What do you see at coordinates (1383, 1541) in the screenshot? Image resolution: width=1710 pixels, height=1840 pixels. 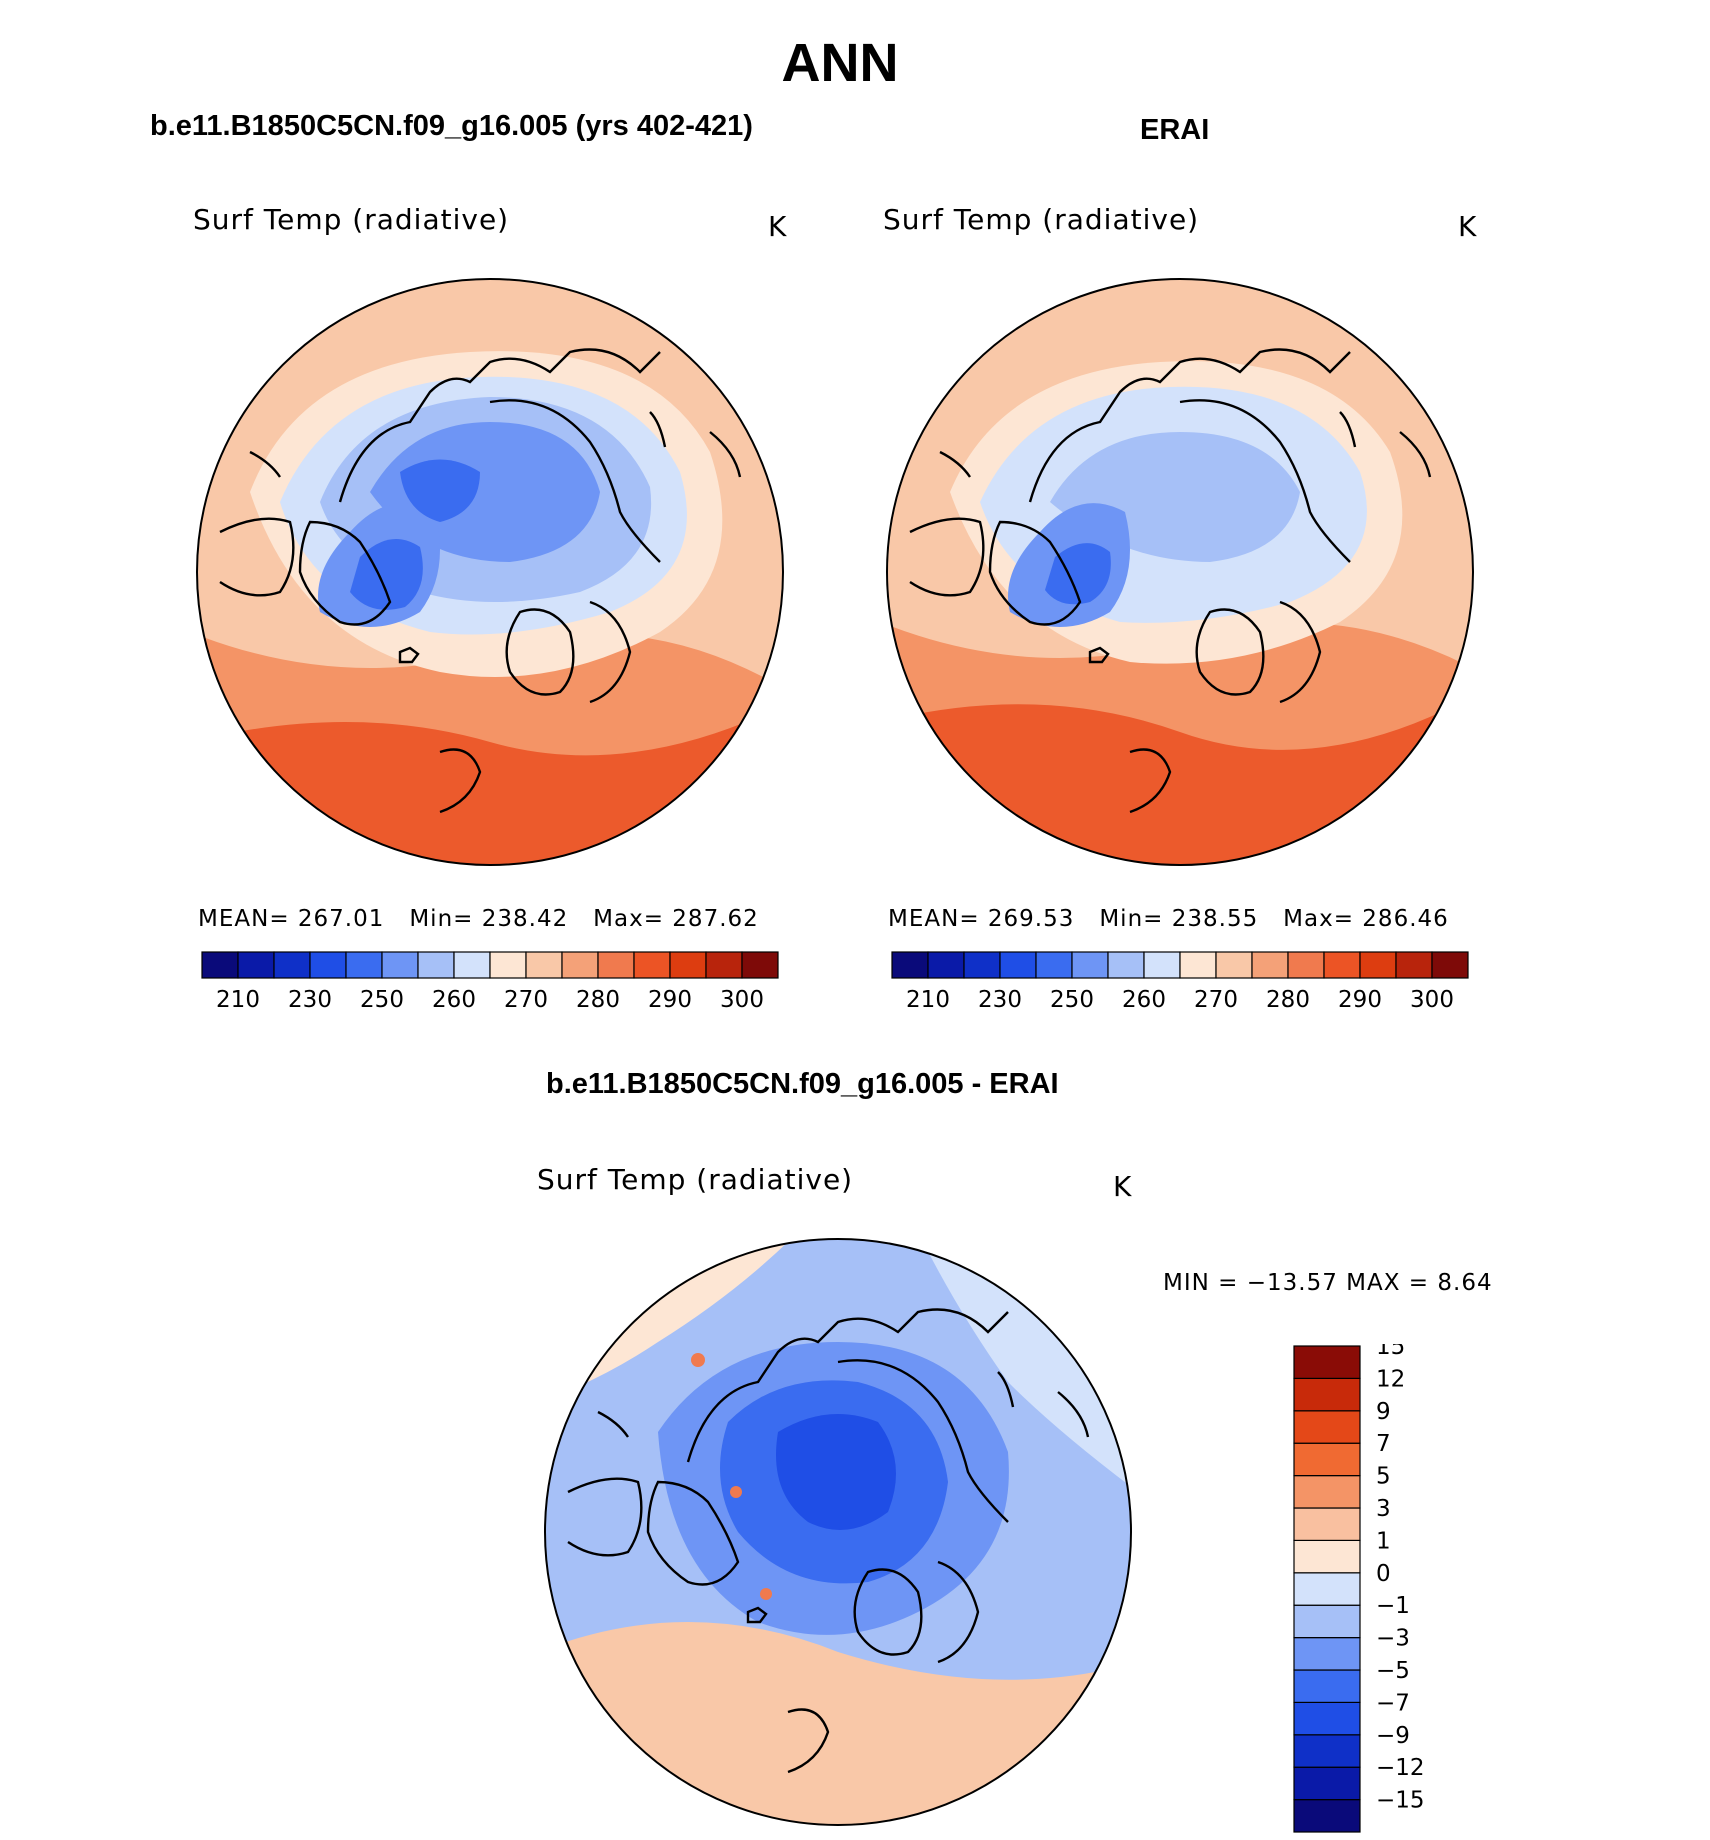 I see `colorbar-tick-label: 1` at bounding box center [1383, 1541].